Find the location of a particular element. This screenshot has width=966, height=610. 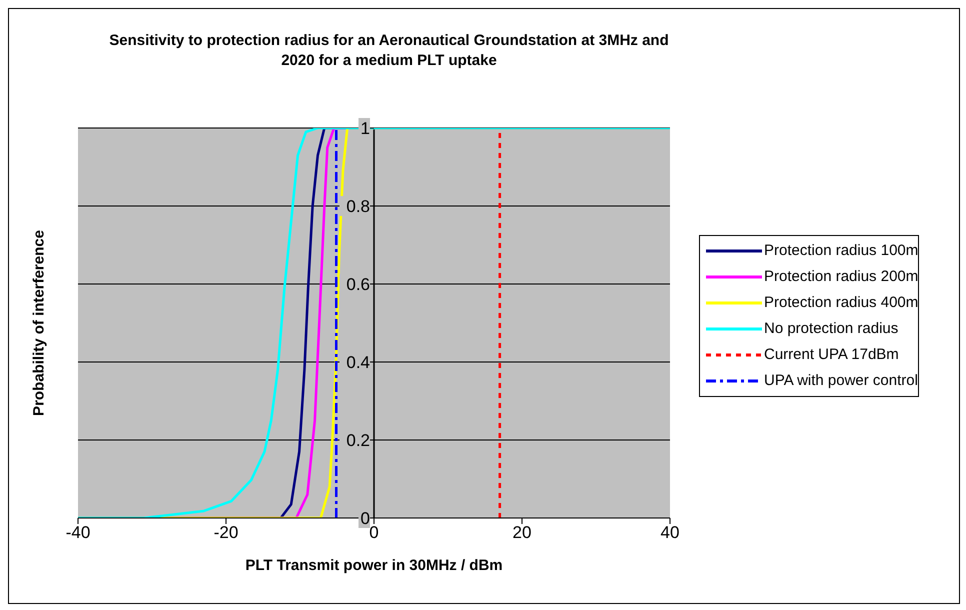

x-tick-label: 40 is located at coordinates (670, 532).